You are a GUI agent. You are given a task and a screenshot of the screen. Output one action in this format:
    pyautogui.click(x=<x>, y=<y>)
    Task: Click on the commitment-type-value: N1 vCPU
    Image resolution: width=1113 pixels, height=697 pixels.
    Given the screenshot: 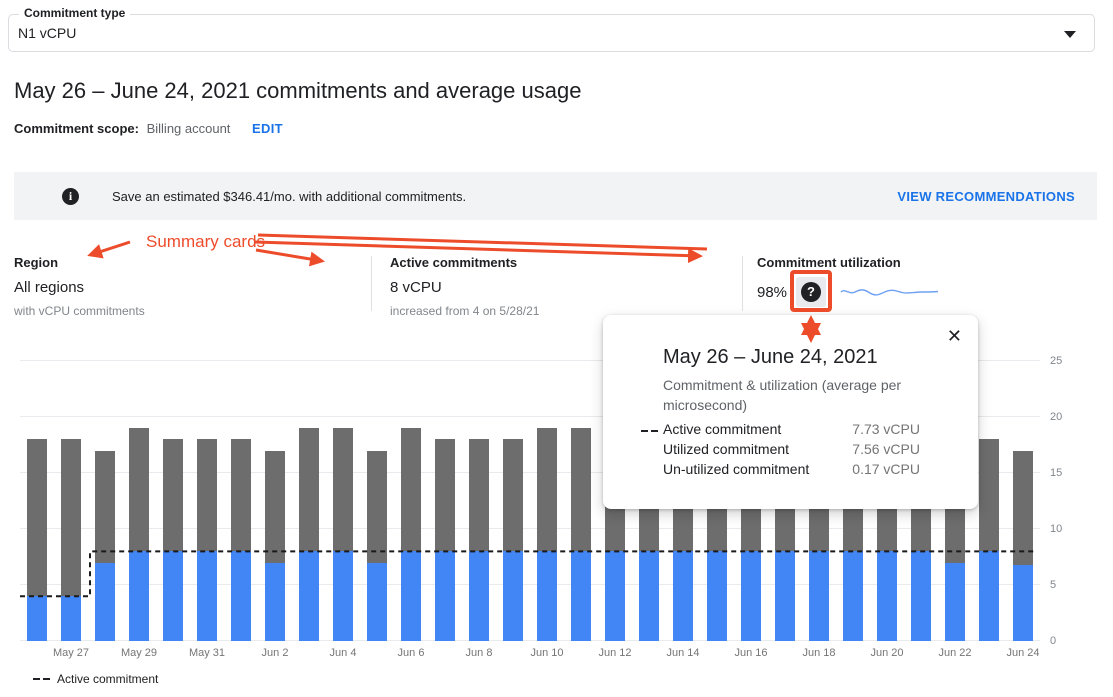 What is the action you would take?
    pyautogui.click(x=47, y=33)
    